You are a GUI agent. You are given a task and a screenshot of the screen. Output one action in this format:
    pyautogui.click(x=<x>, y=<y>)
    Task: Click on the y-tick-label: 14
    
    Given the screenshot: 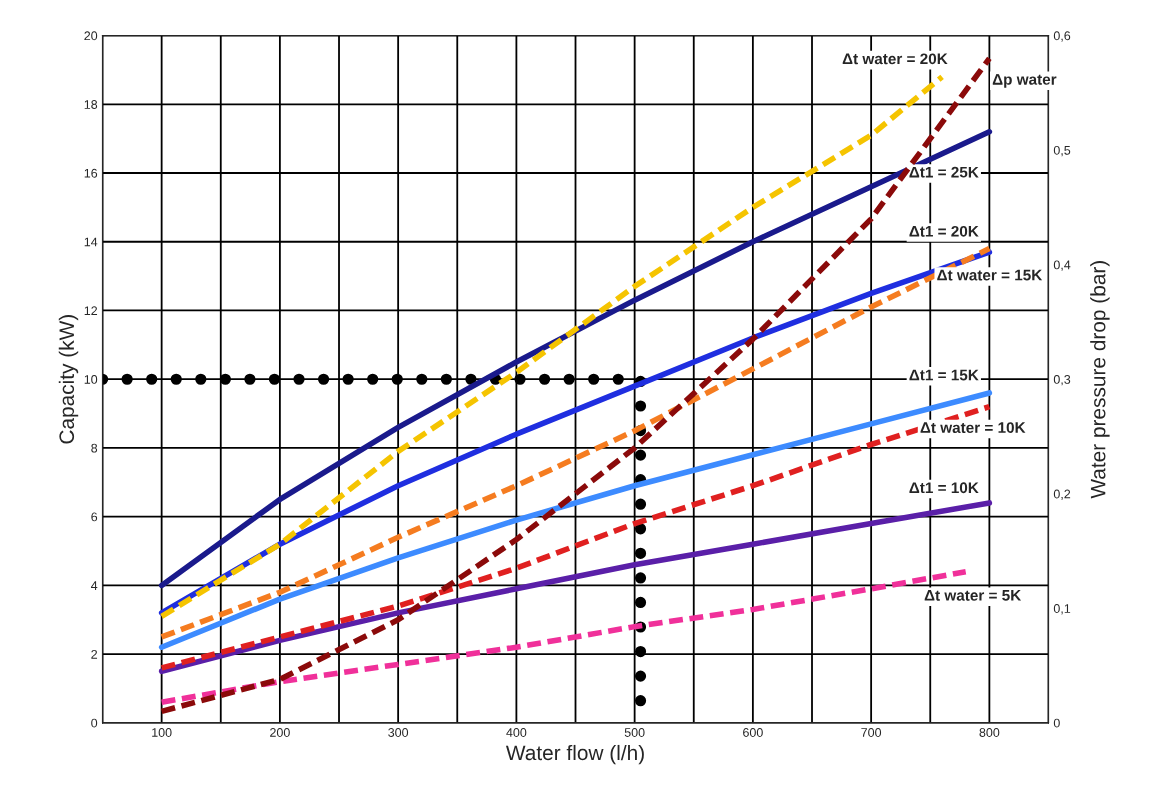 What is the action you would take?
    pyautogui.click(x=91, y=242)
    